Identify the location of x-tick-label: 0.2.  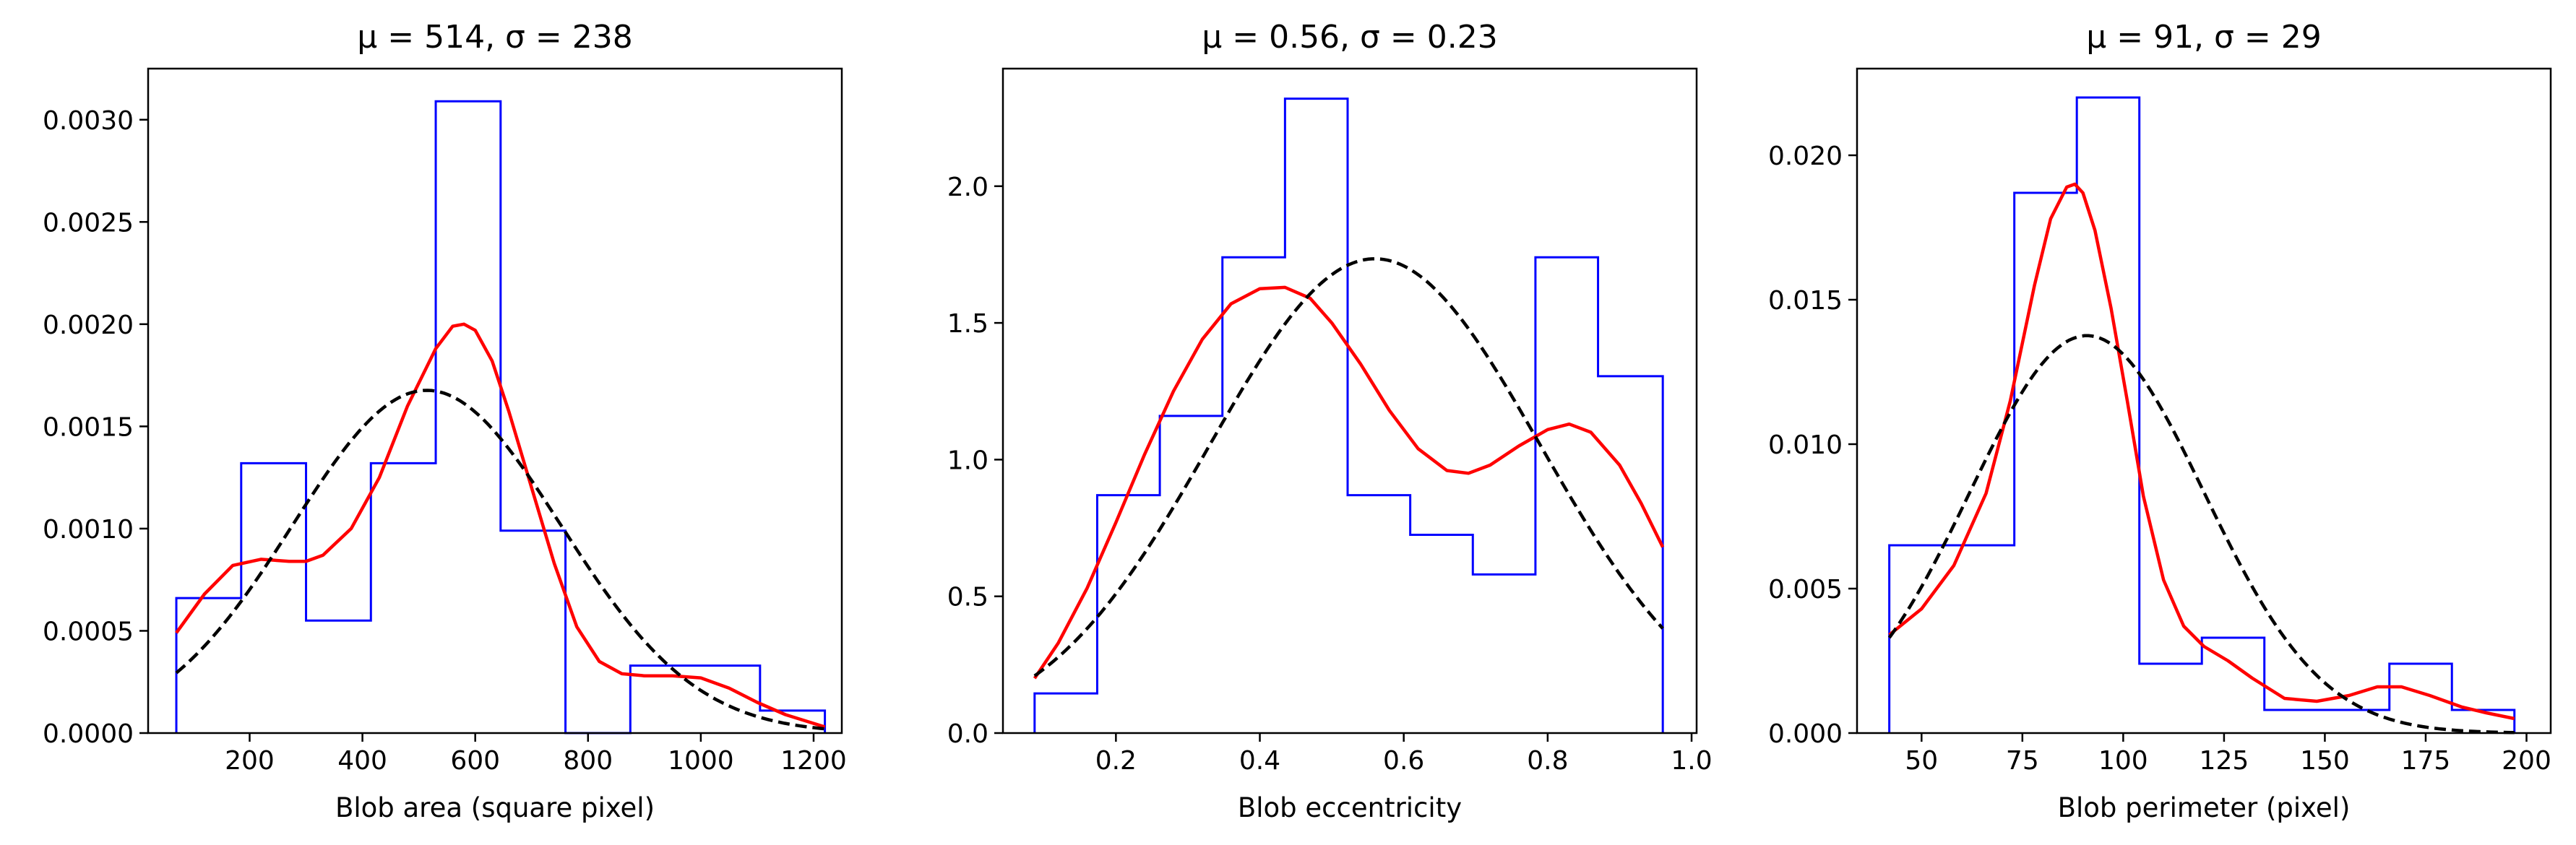
(1116, 761).